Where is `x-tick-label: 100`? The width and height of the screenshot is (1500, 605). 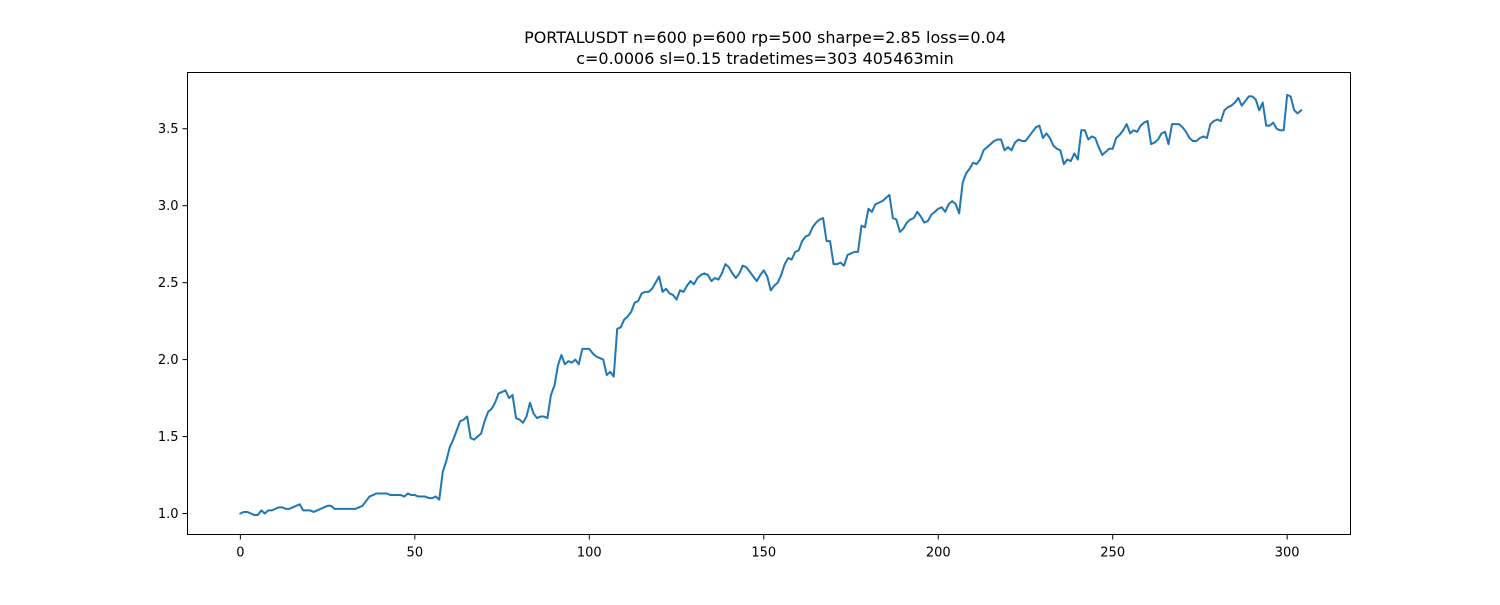 x-tick-label: 100 is located at coordinates (589, 553).